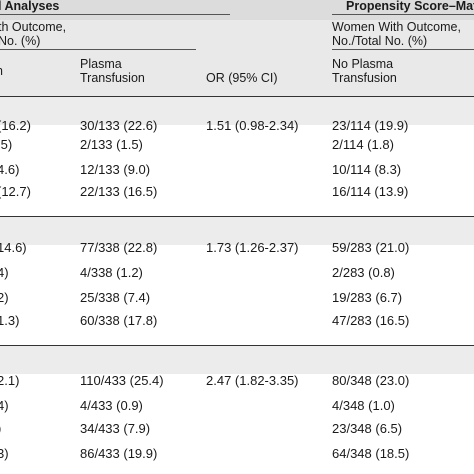  What do you see at coordinates (98, 49) in the screenshot?
I see `header-outcome-left-underline` at bounding box center [98, 49].